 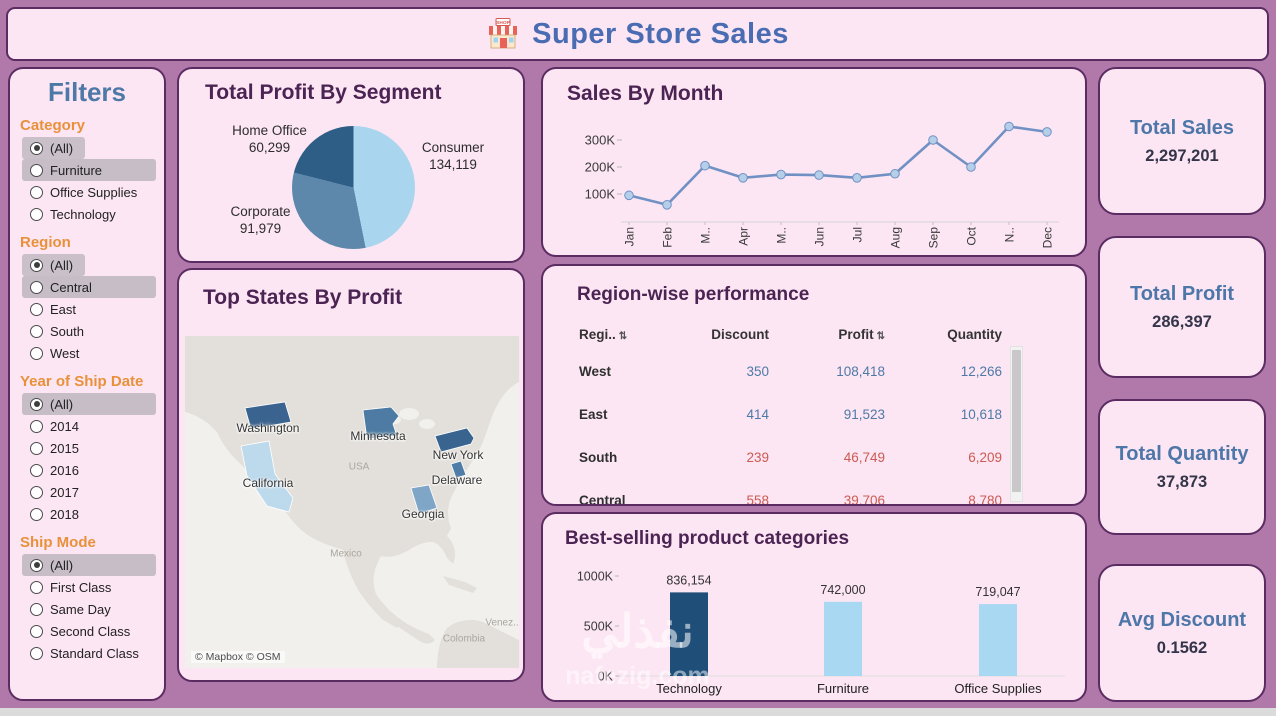 I want to click on map-label-delaware: Delaware, so click(x=457, y=480).